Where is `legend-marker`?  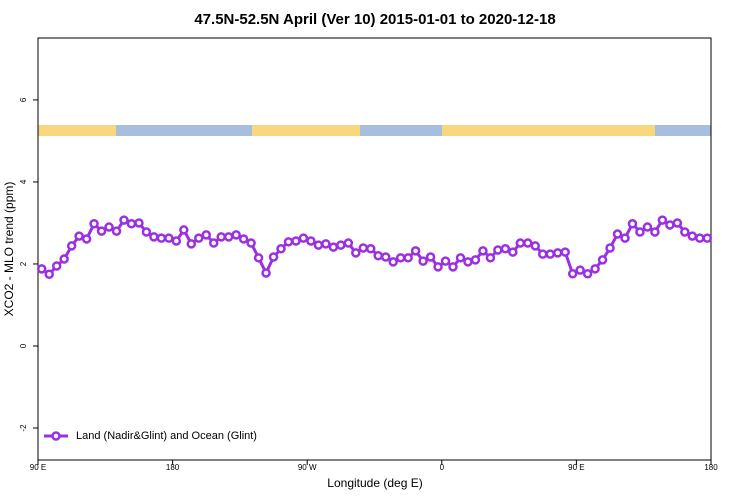 legend-marker is located at coordinates (56, 436).